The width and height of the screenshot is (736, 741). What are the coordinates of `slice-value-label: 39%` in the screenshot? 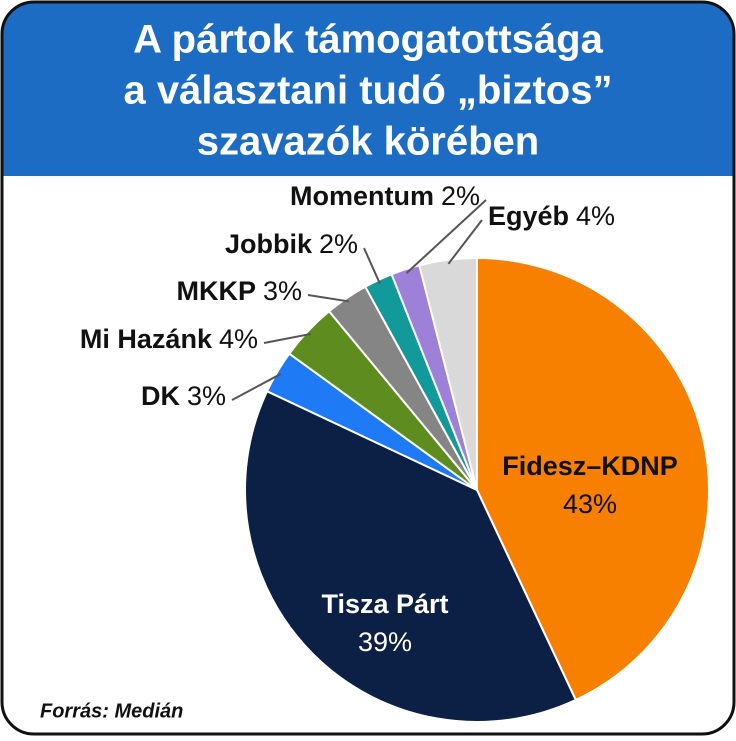 It's located at (385, 642).